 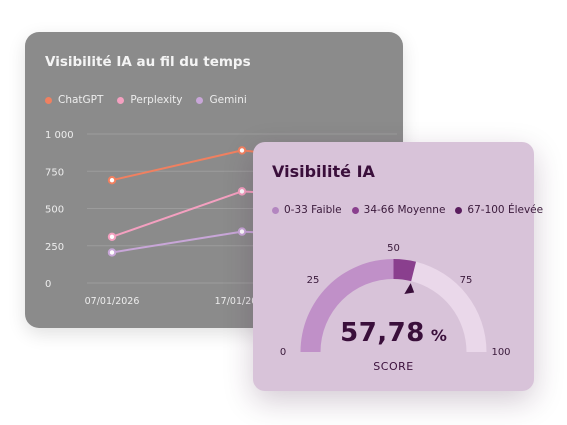 What do you see at coordinates (81, 100) in the screenshot?
I see `legend-label-chatgpt: ChatGPT` at bounding box center [81, 100].